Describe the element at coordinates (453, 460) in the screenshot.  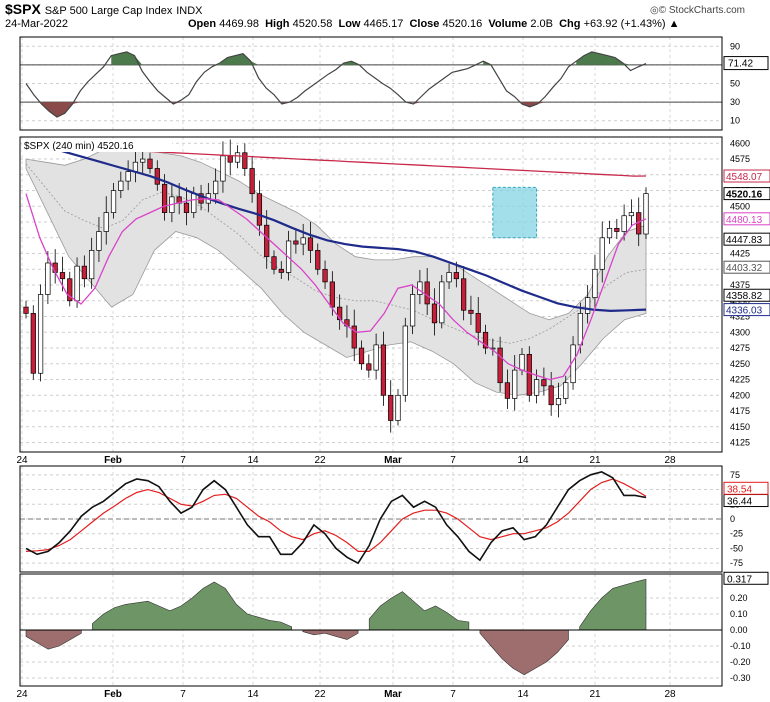
I see `price-x-label: 7` at that location.